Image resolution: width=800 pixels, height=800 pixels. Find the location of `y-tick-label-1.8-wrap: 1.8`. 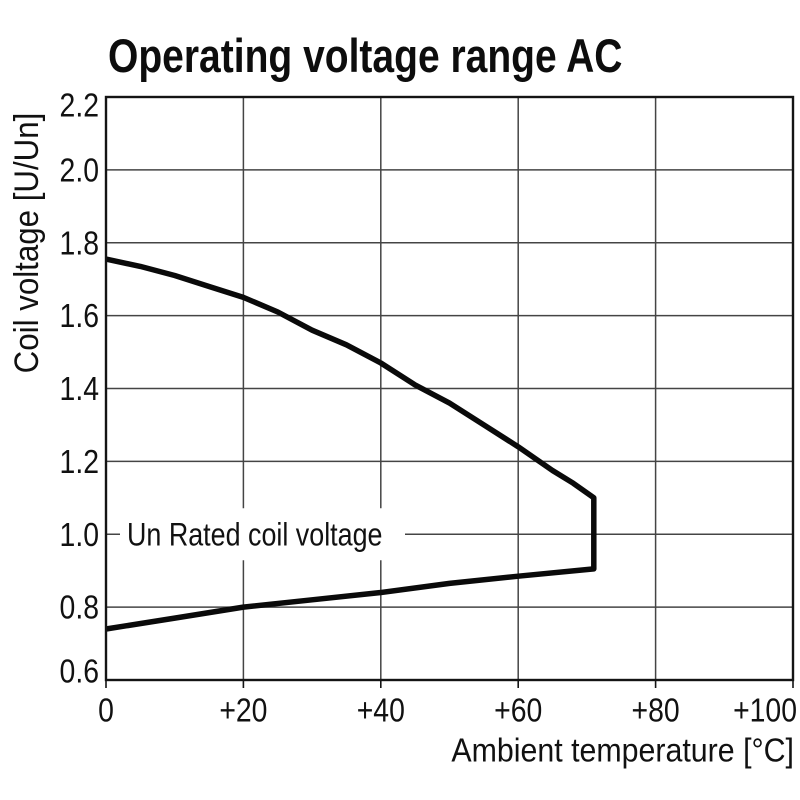

y-tick-label-1.8-wrap: 1.8 is located at coordinates (79, 243).